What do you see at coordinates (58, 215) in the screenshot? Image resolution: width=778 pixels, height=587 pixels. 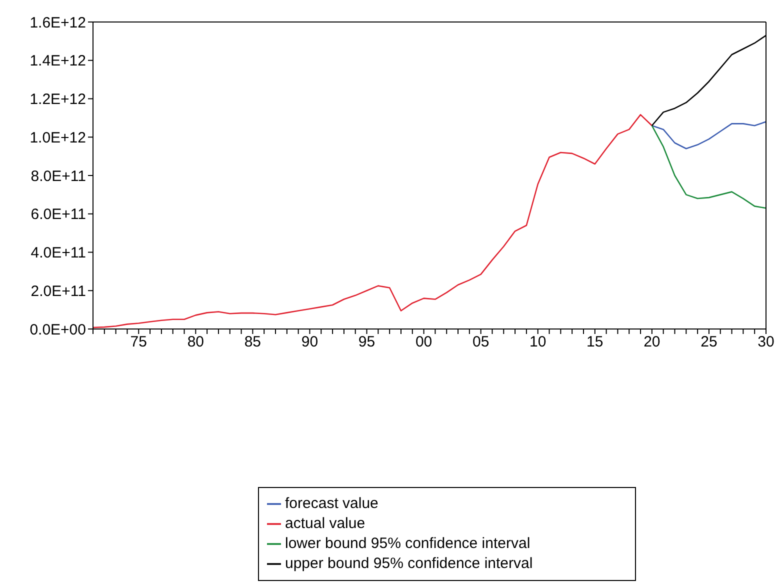 I see `y-tick-label: 6.0E+11` at bounding box center [58, 215].